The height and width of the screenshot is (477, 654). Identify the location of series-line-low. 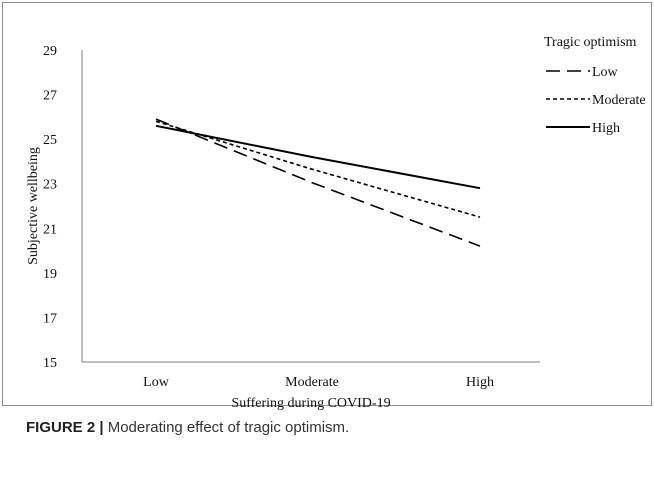
(318, 182).